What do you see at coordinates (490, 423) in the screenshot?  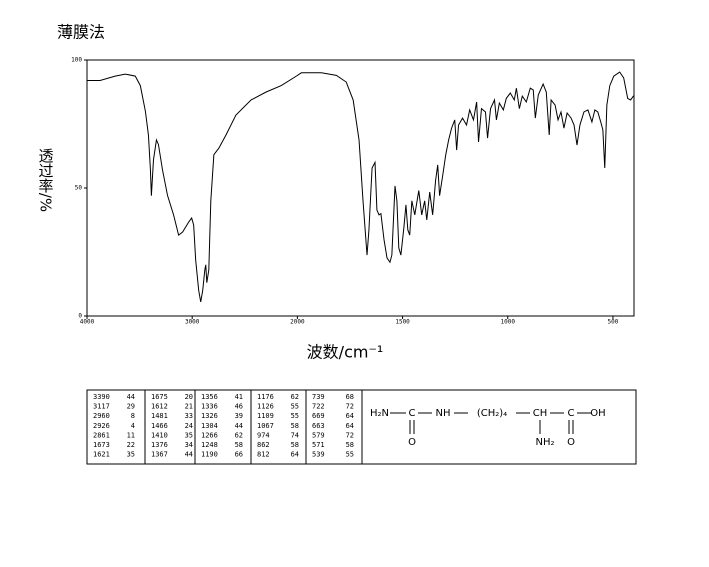 I see `structure-bonds` at bounding box center [490, 423].